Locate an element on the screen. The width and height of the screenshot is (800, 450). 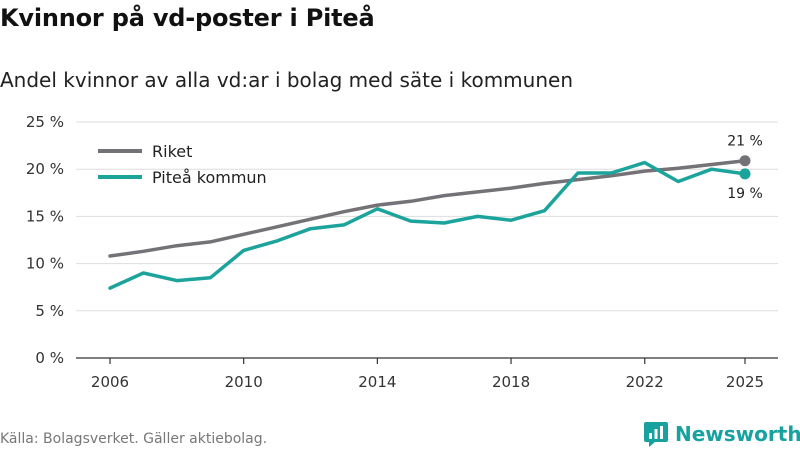
y-tick-label: 10 % is located at coordinates (45, 264).